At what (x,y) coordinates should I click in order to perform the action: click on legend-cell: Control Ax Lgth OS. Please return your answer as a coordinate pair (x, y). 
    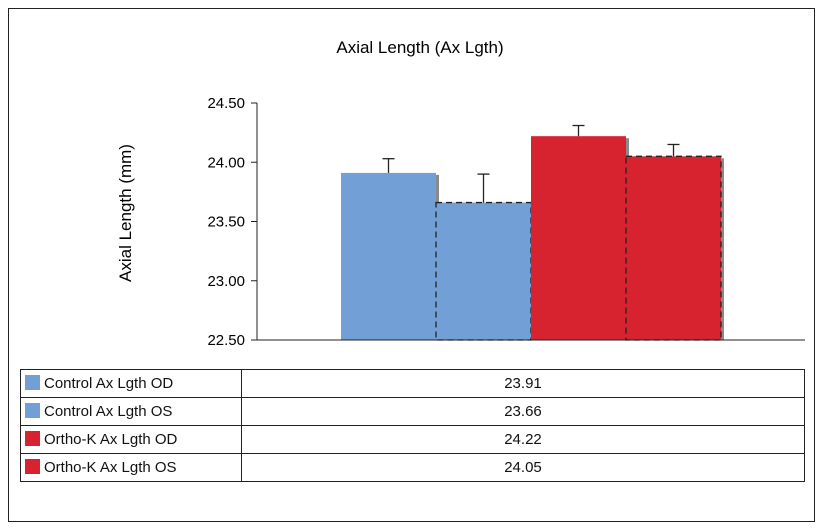
    Looking at the image, I should click on (131, 411).